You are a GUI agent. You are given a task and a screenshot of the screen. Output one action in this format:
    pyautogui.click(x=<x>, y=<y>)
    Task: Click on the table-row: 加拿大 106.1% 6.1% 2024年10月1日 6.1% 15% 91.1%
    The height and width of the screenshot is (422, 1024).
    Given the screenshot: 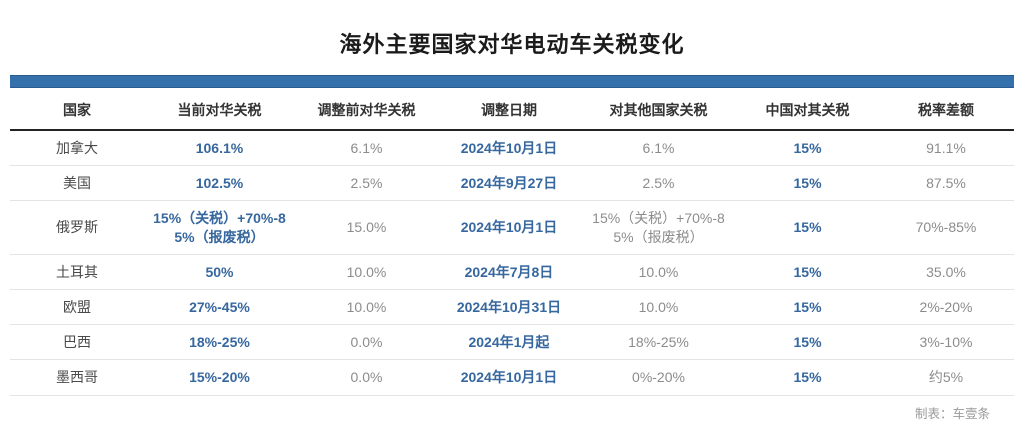 What is the action you would take?
    pyautogui.click(x=512, y=148)
    